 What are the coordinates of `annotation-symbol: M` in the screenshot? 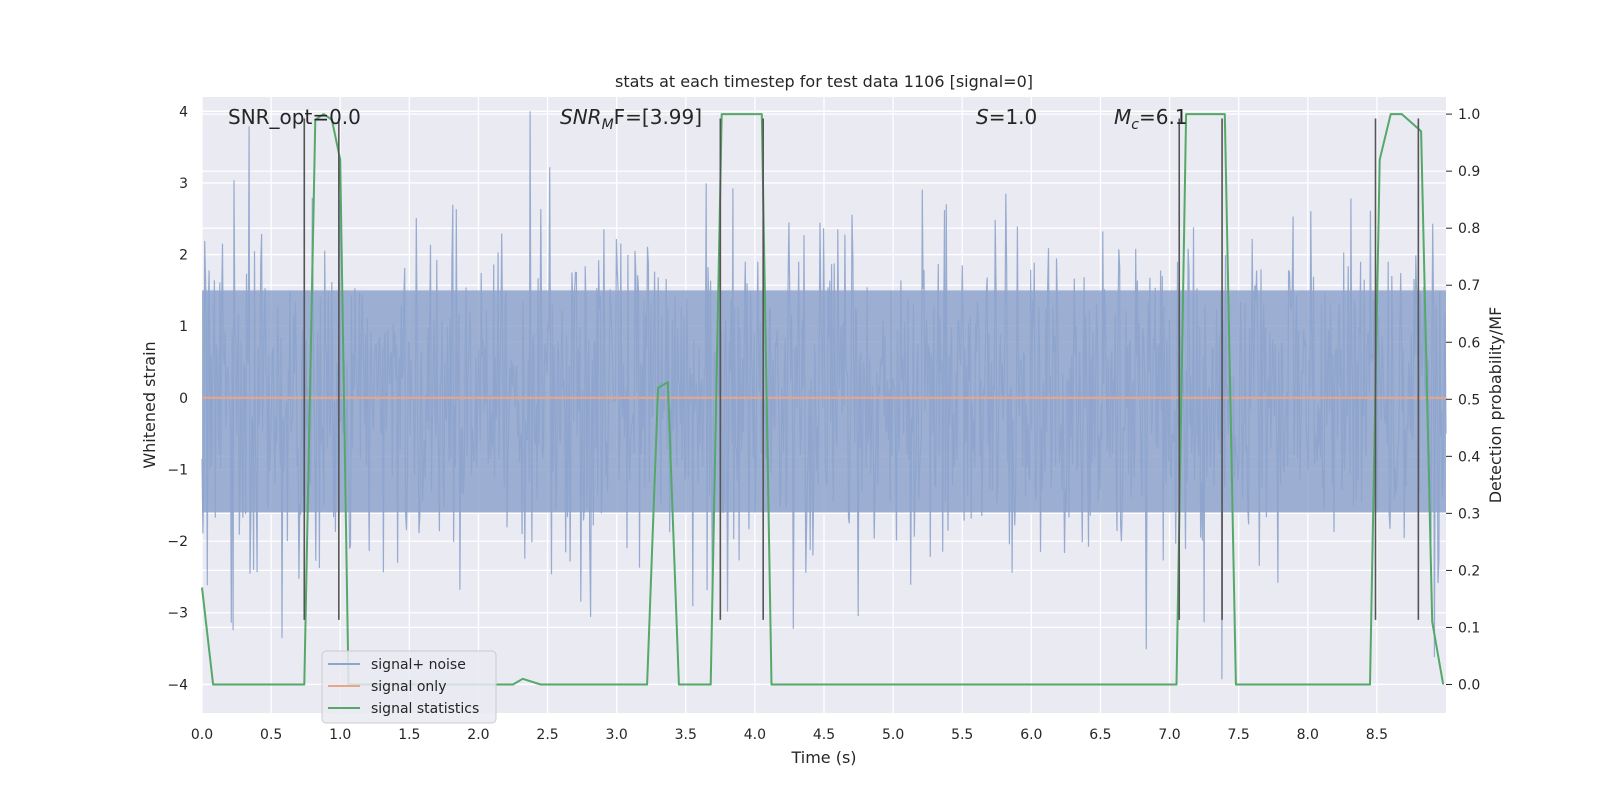 It's located at (1122, 117).